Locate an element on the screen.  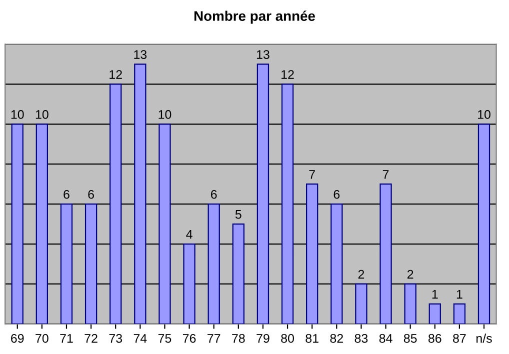
x-tick-label: 69 is located at coordinates (17, 338).